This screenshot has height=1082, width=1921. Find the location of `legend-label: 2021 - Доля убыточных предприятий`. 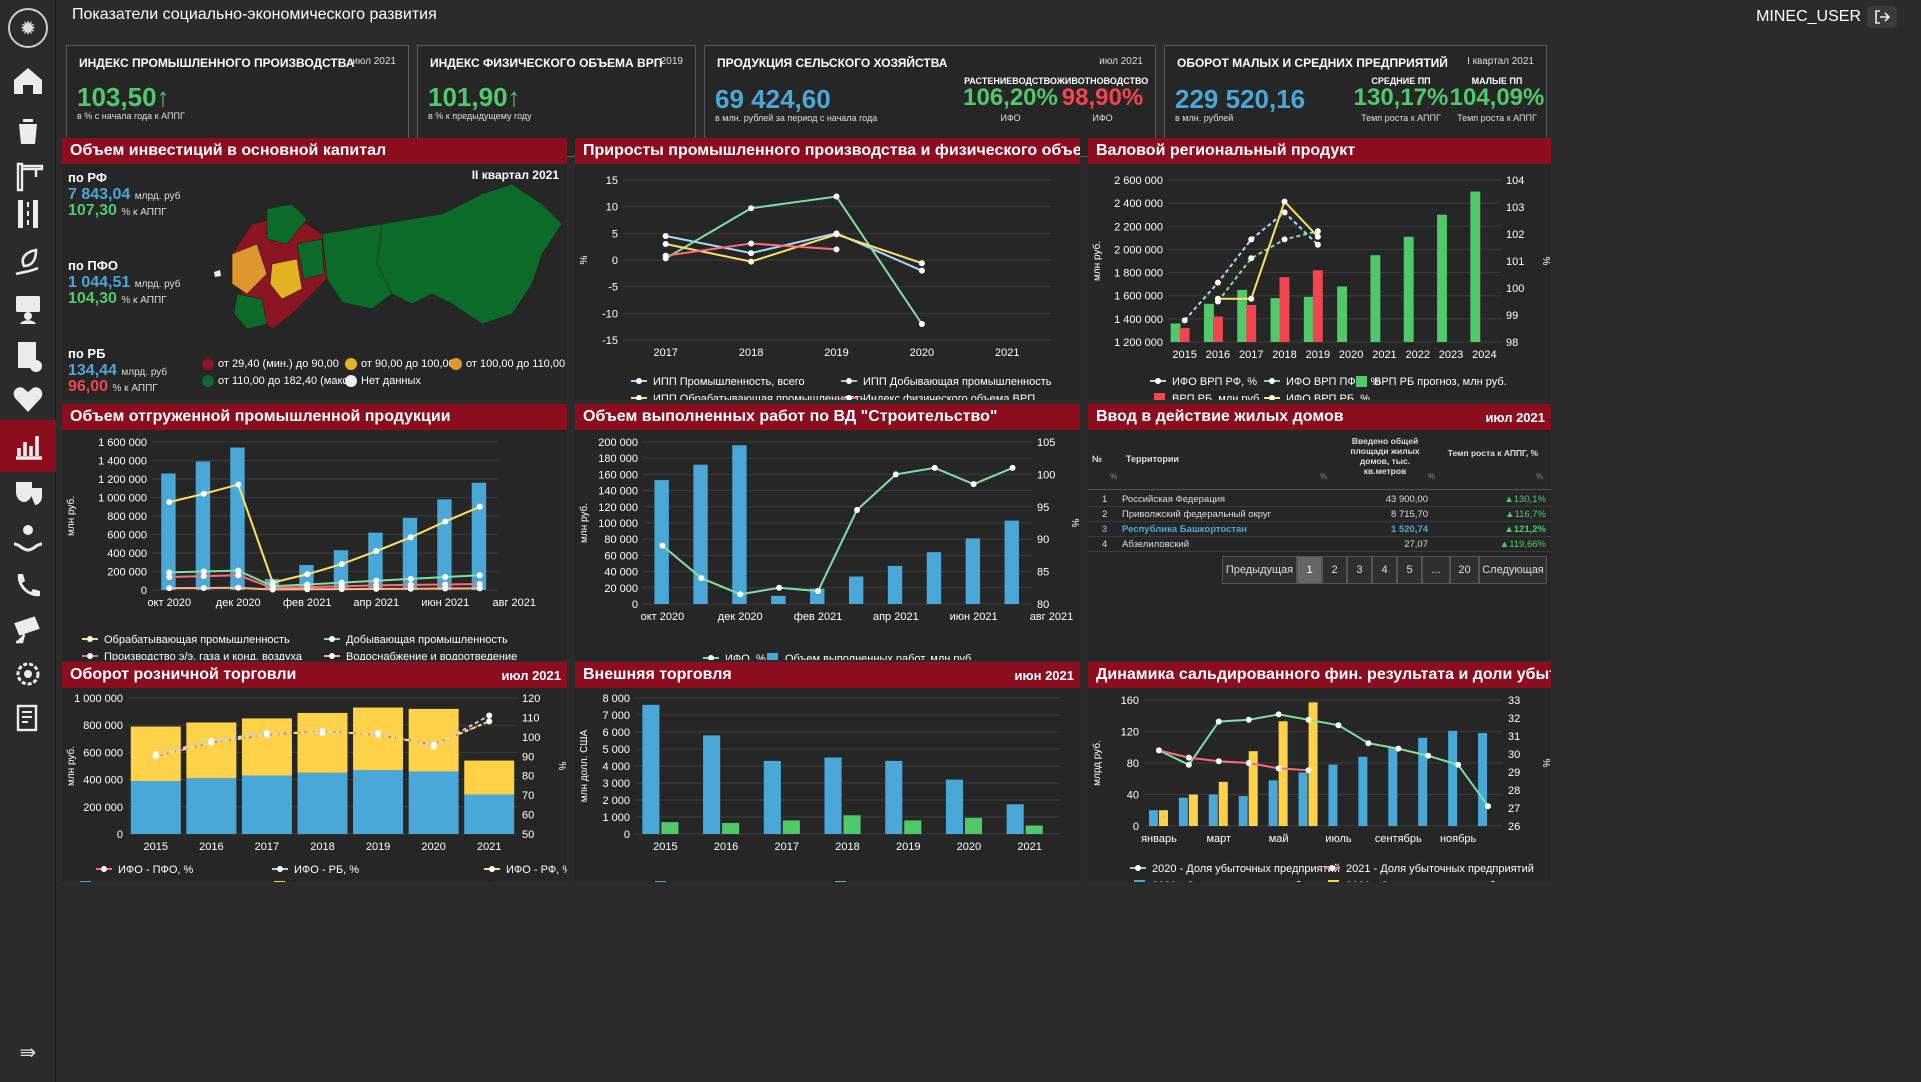

legend-label: 2021 - Доля убыточных предприятий is located at coordinates (1440, 869).